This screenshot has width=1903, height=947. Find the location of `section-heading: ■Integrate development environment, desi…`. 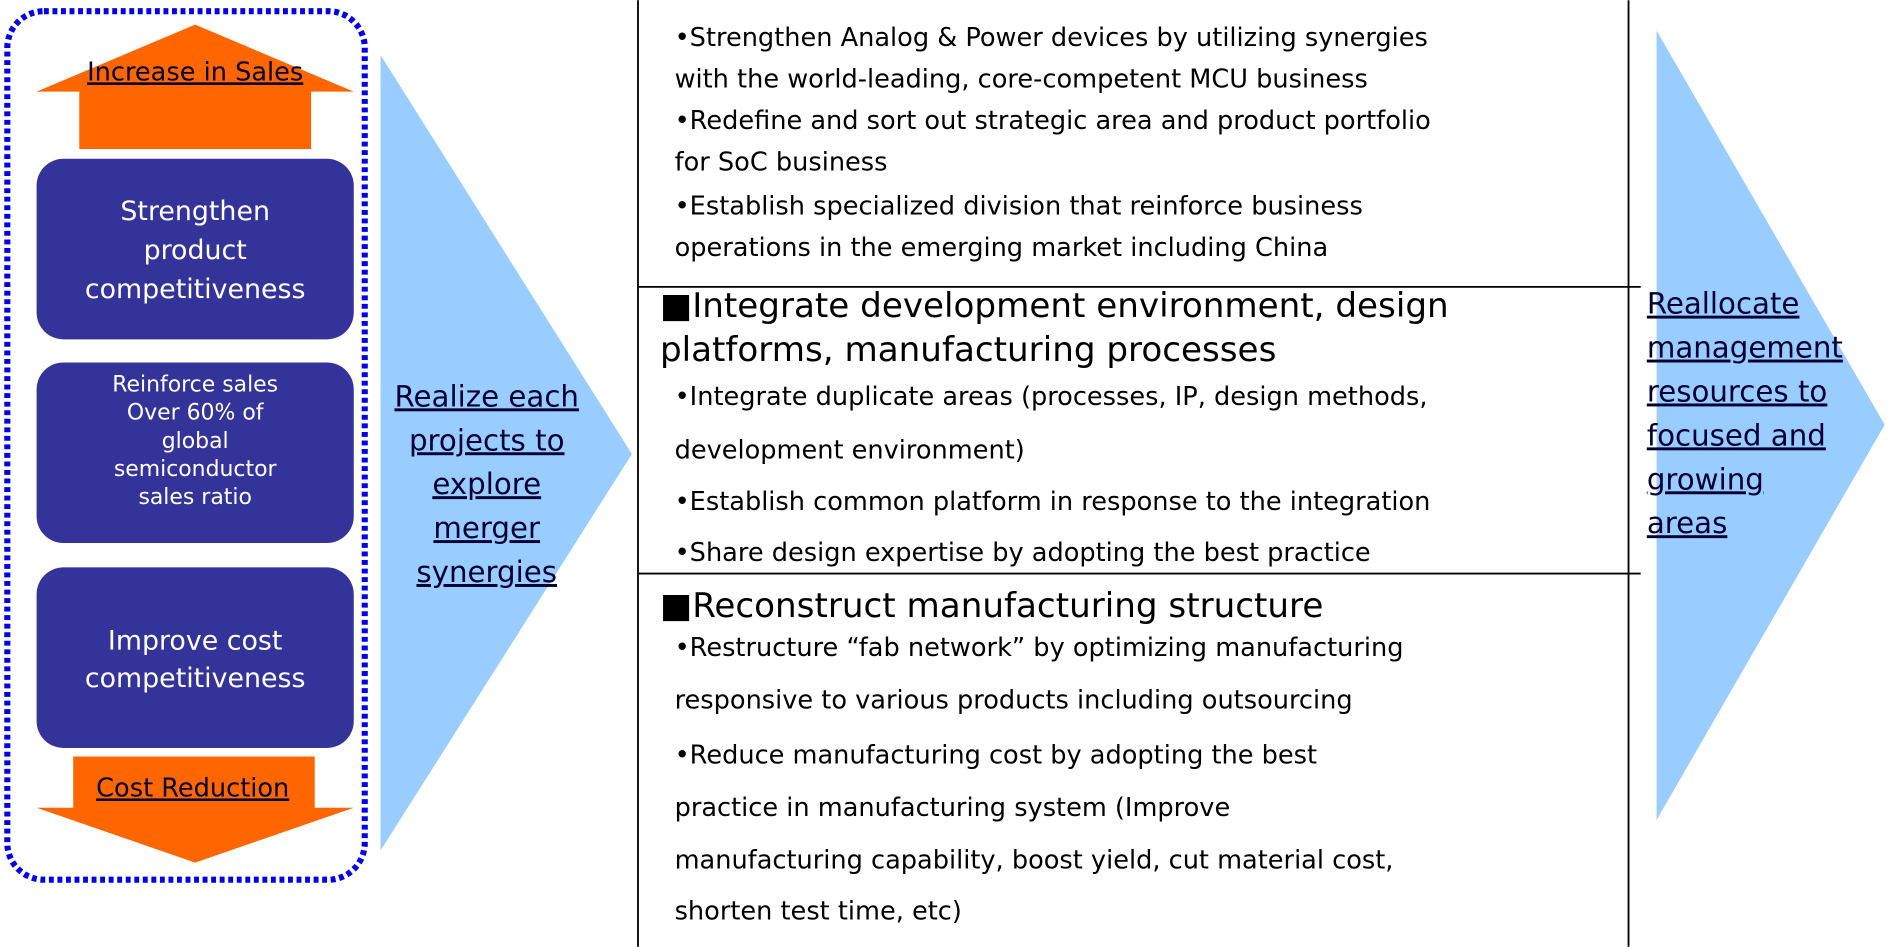

section-heading: ■Integrate development environment, desi… is located at coordinates (1054, 306).